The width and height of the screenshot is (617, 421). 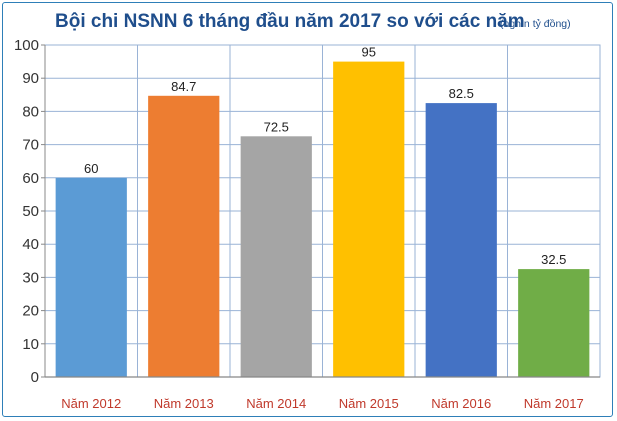 I want to click on data-label: 32.5, so click(x=553, y=259).